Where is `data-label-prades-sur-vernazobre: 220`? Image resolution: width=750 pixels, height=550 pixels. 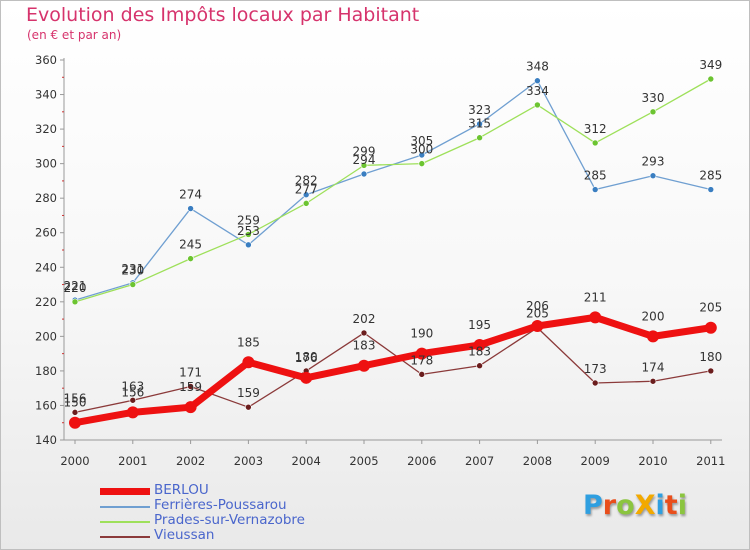 data-label-prades-sur-vernazobre: 220 is located at coordinates (75, 288).